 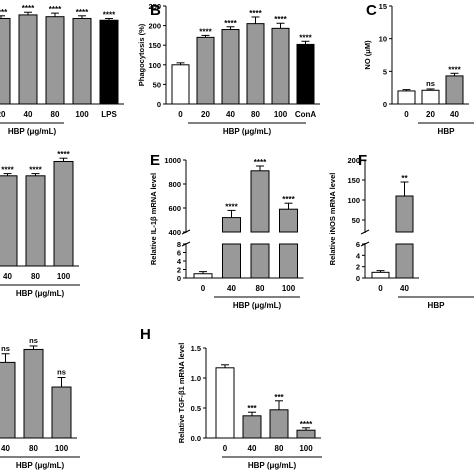 What do you see at coordinates (40, 293) in the screenshot?
I see `panel-d-x-label: HBP (μg/mL)` at bounding box center [40, 293].